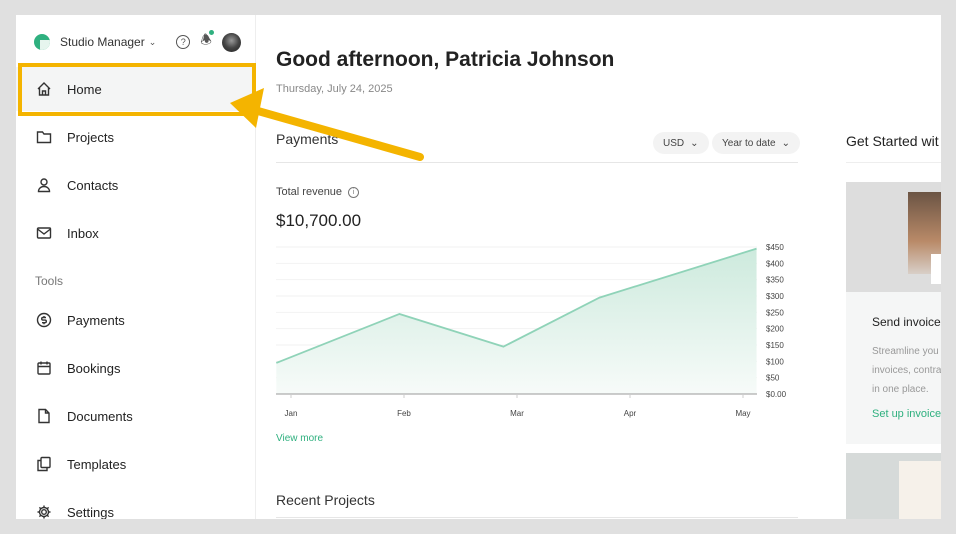 The width and height of the screenshot is (956, 534). I want to click on avatar, so click(231, 42).